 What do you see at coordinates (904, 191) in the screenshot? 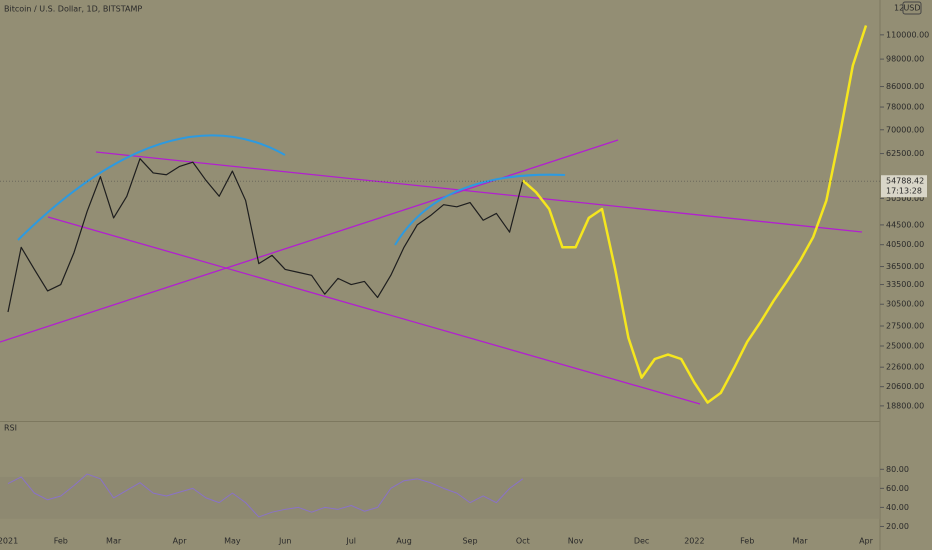
I see `countdown: 17:13:28` at bounding box center [904, 191].